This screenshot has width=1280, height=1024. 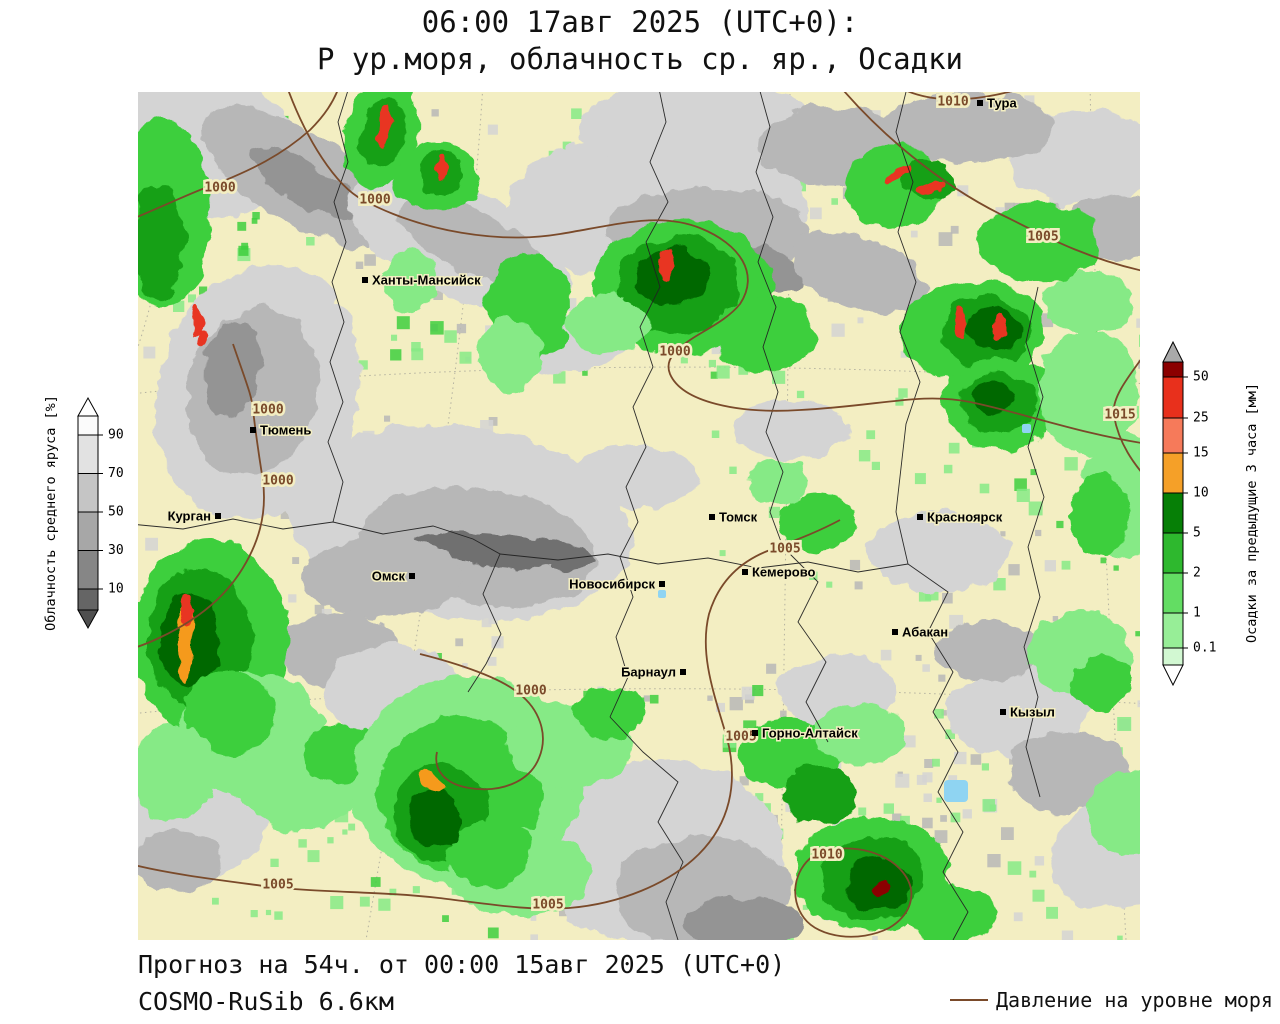 What do you see at coordinates (374, 200) in the screenshot?
I see `isobar-label: 1000` at bounding box center [374, 200].